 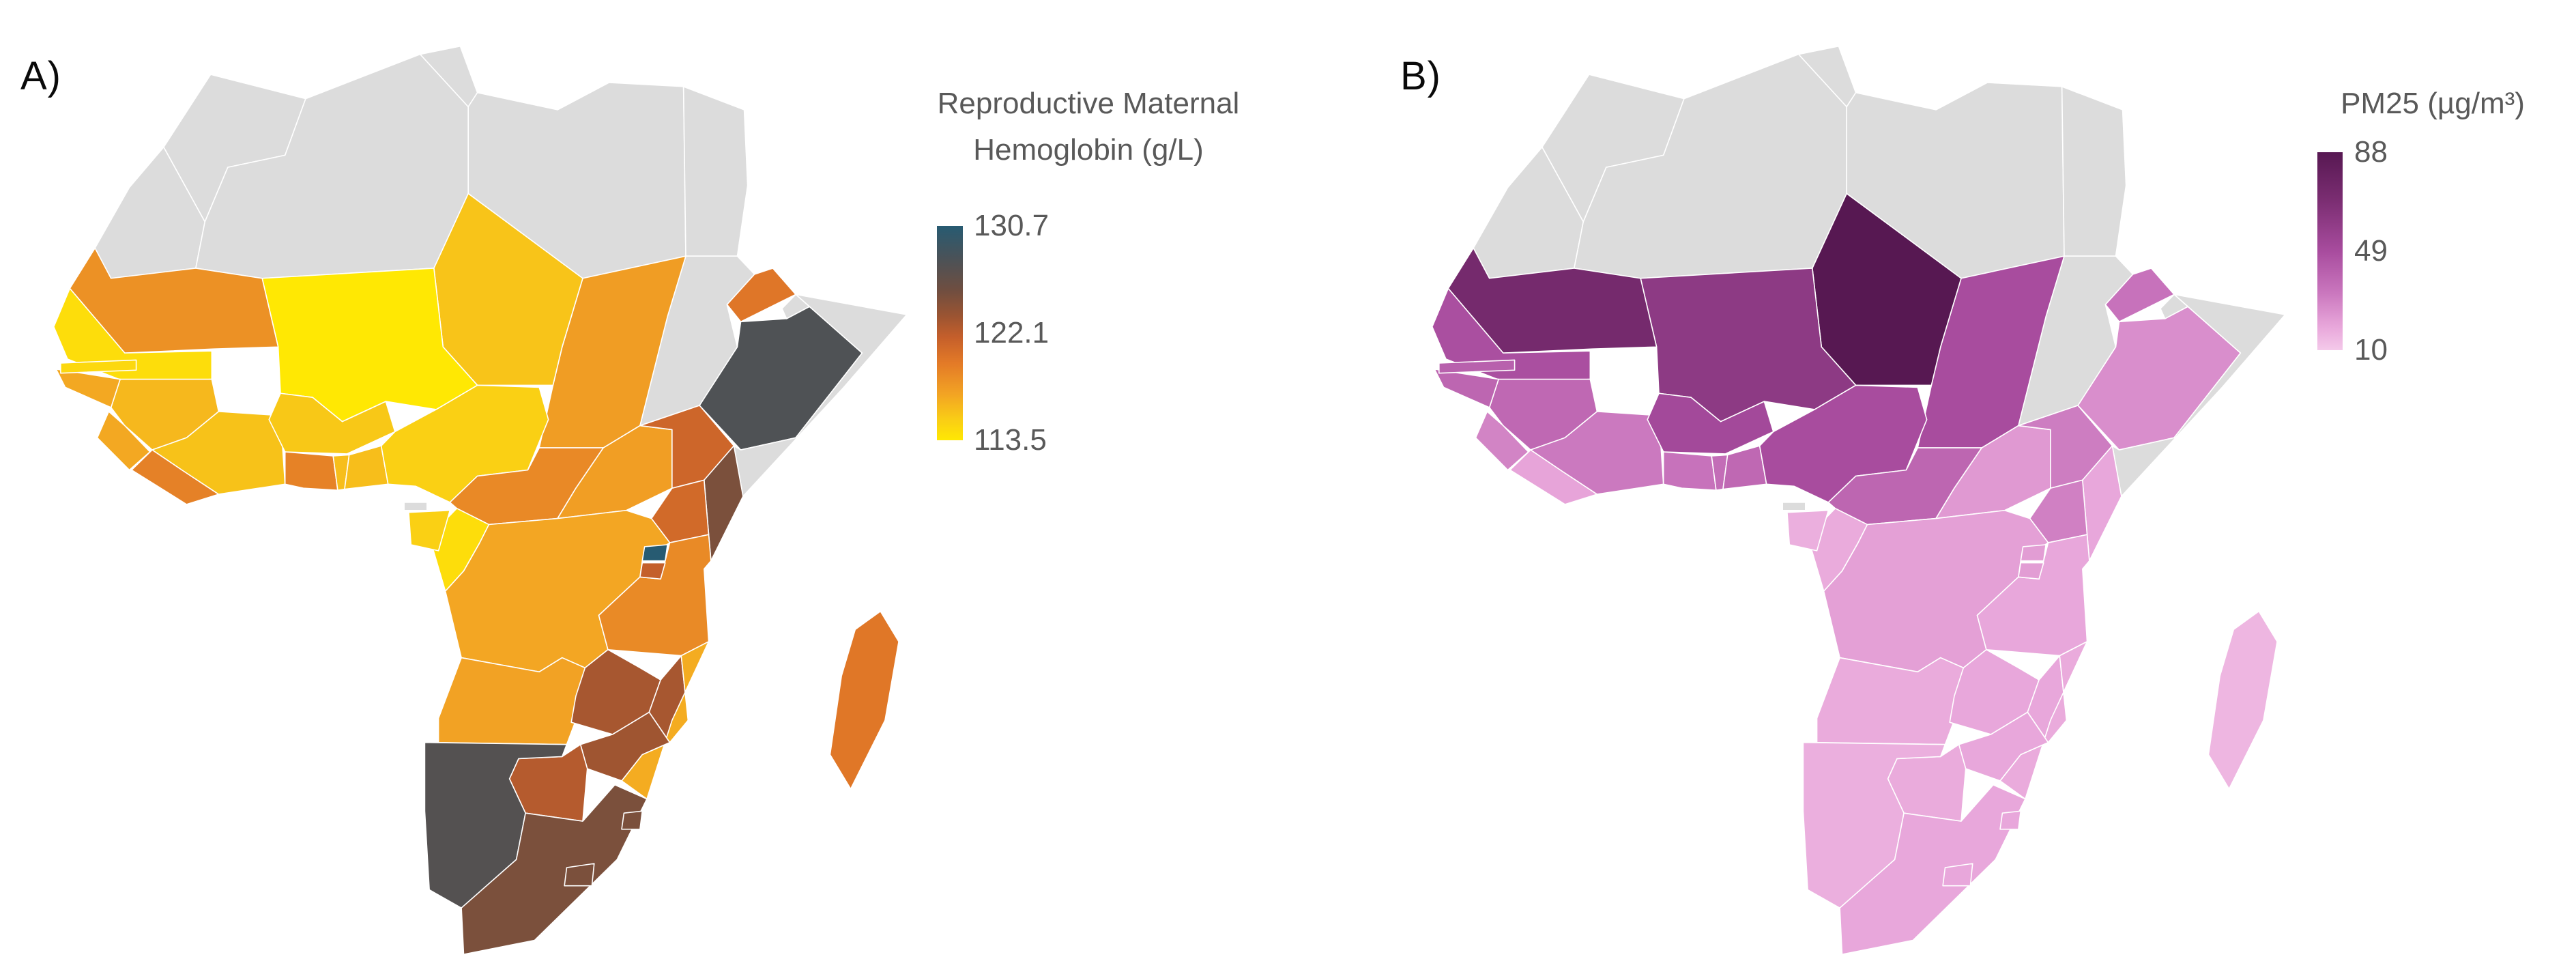 What do you see at coordinates (1012, 225) in the screenshot?
I see `colorbar-hemoglobin-tick-max: 130.7` at bounding box center [1012, 225].